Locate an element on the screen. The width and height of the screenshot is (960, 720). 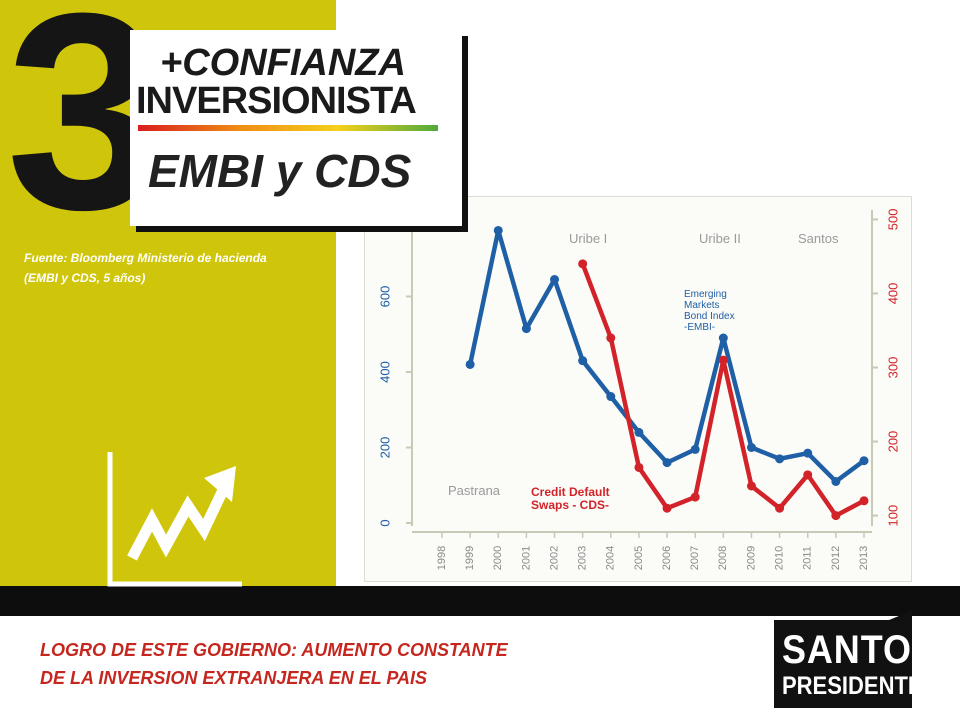
cds-series-label: Credit Default is located at coordinates (570, 492).